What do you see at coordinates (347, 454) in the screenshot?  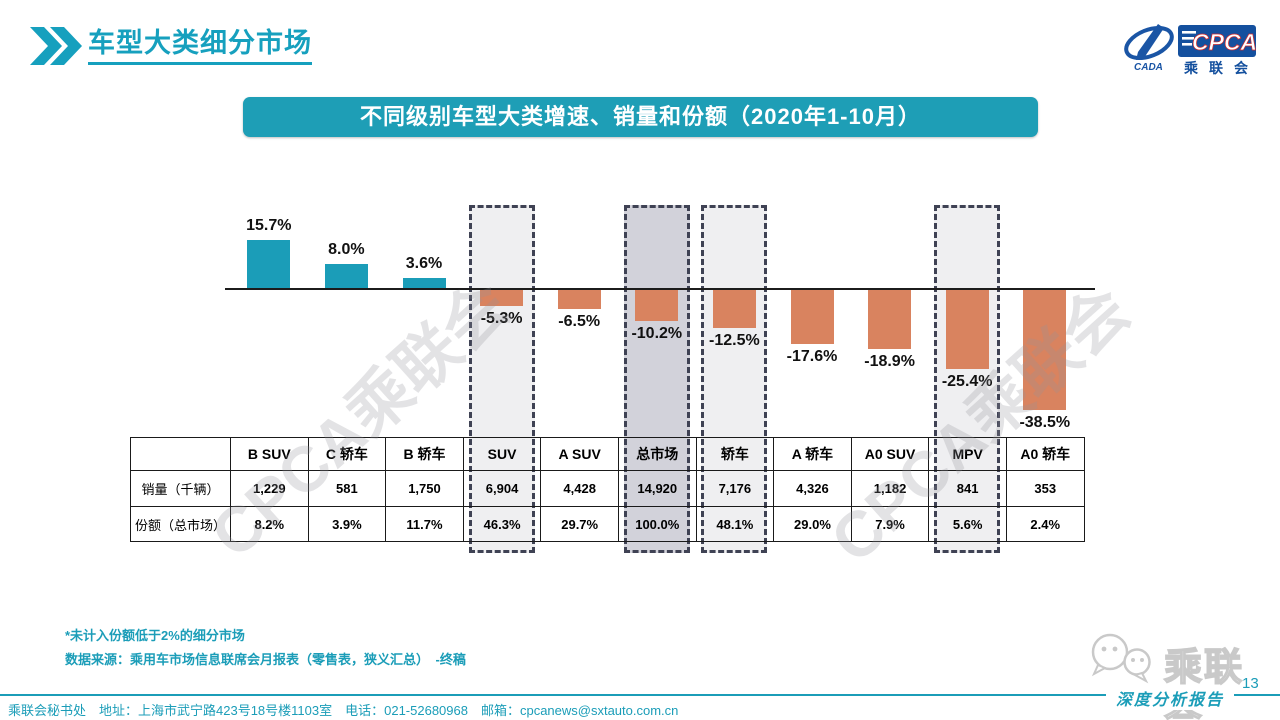 I see `table-header-C 轿车: C 轿车` at bounding box center [347, 454].